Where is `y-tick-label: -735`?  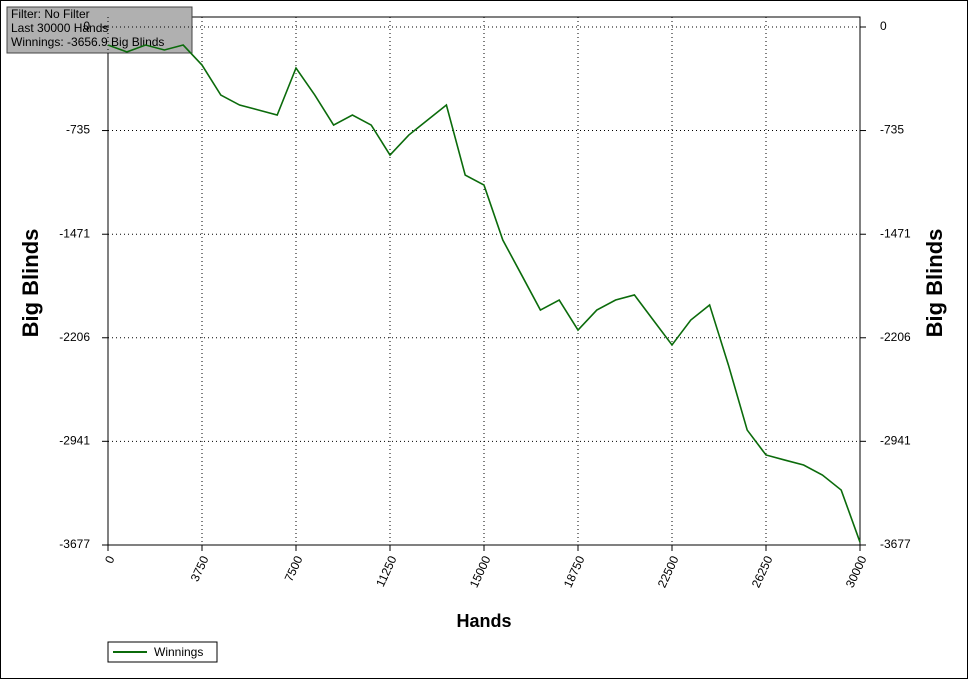 y-tick-label: -735 is located at coordinates (78, 130).